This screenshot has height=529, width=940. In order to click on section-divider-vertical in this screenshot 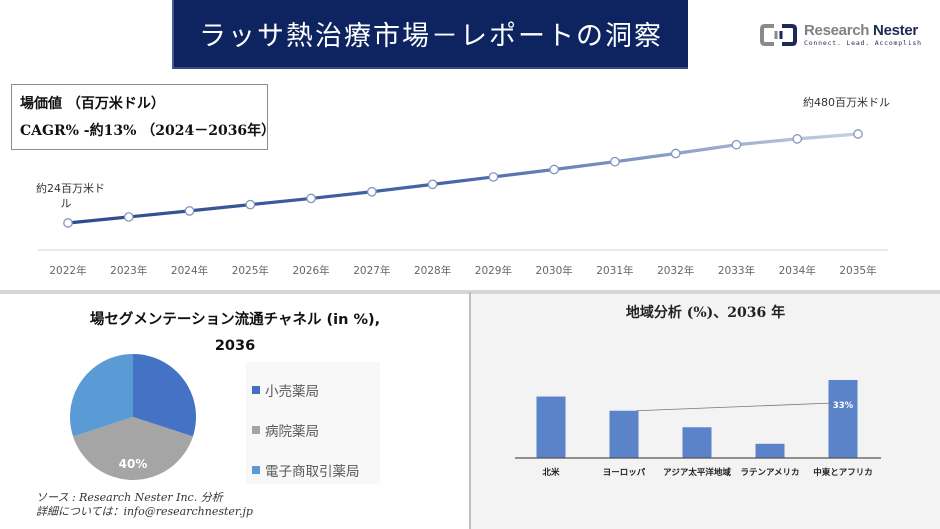, I will do `click(470, 410)`.